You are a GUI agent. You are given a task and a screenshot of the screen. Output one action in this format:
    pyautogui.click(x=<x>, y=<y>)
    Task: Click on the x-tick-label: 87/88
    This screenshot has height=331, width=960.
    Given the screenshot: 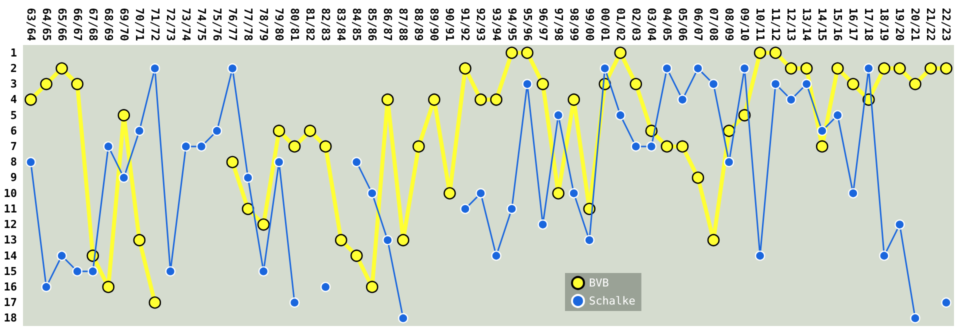 What is the action you would take?
    pyautogui.click(x=403, y=24)
    